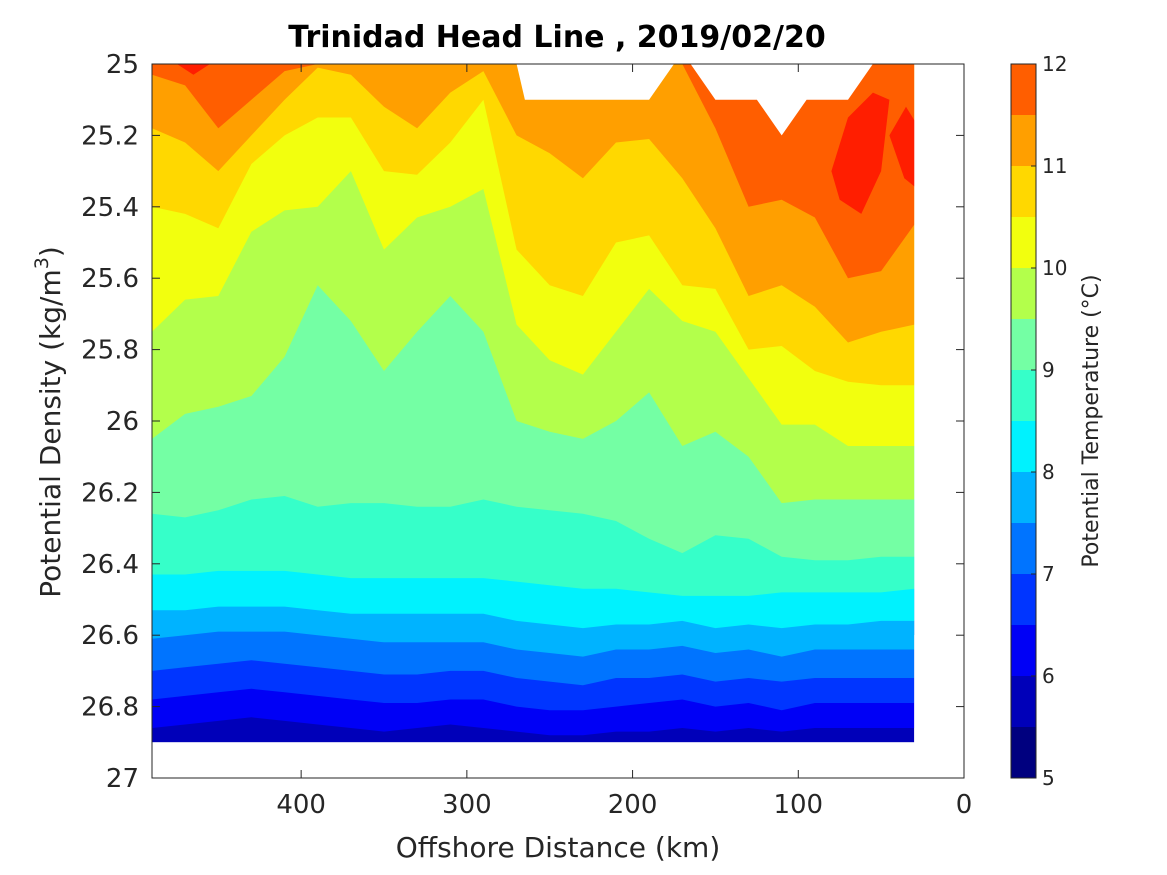 Image resolution: width=1167 pixels, height=875 pixels. What do you see at coordinates (556, 37) in the screenshot?
I see `chart-title: Trinidad Head Line , 2019/02/20` at bounding box center [556, 37].